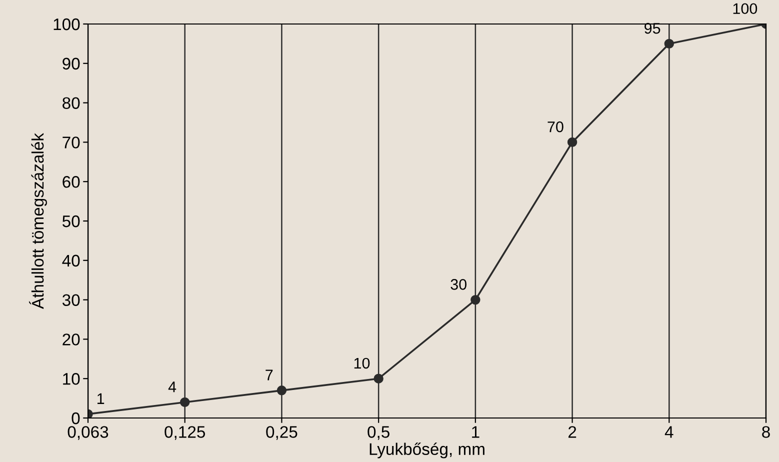 The width and height of the screenshot is (779, 462). I want to click on x-tick-label: 2, so click(572, 432).